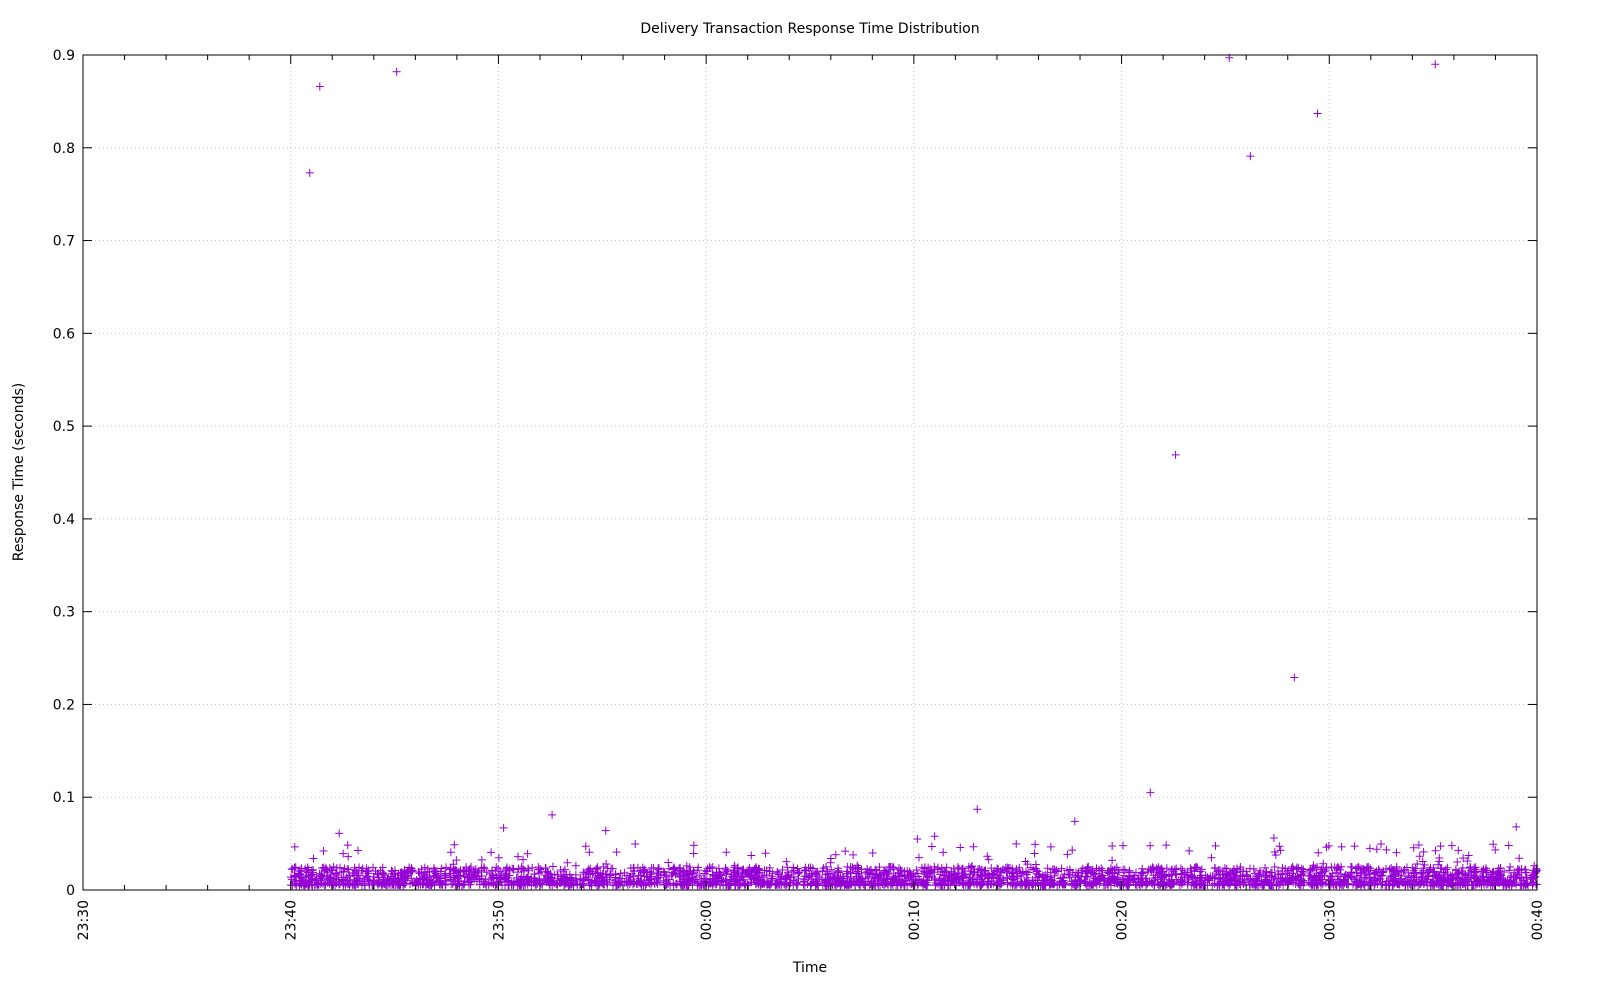 This screenshot has height=1004, width=1600. What do you see at coordinates (64, 56) in the screenshot?
I see `y-tick-label: 0.9` at bounding box center [64, 56].